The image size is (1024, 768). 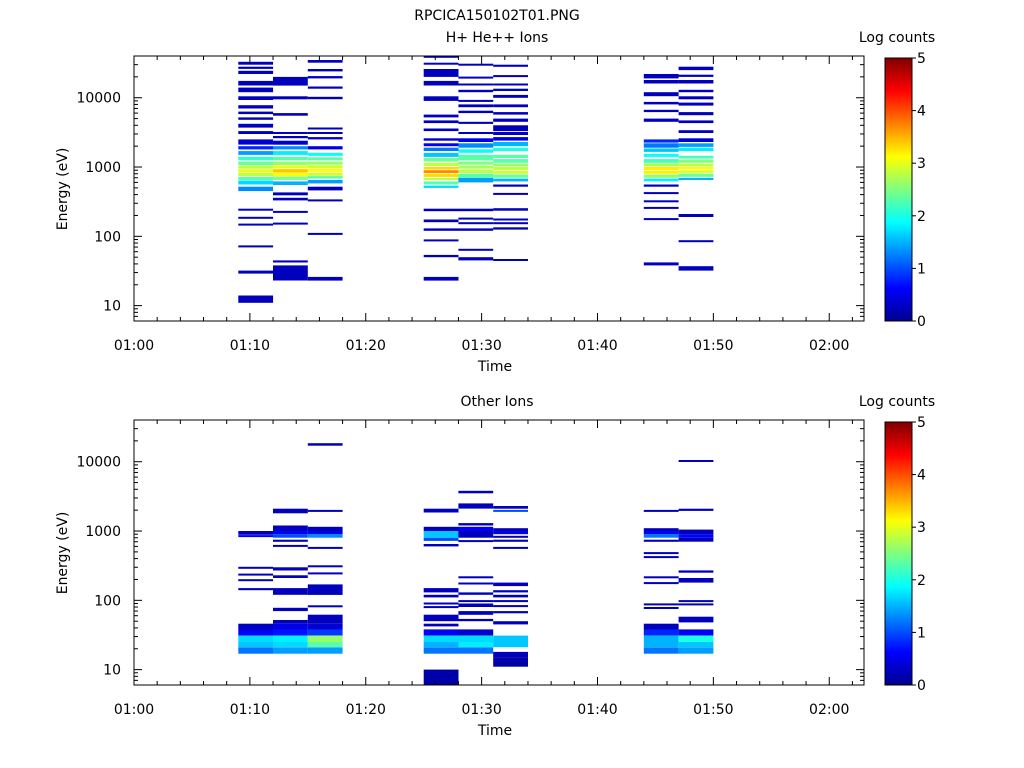 What do you see at coordinates (250, 710) in the screenshot?
I see `x-tick-label: 01:10` at bounding box center [250, 710].